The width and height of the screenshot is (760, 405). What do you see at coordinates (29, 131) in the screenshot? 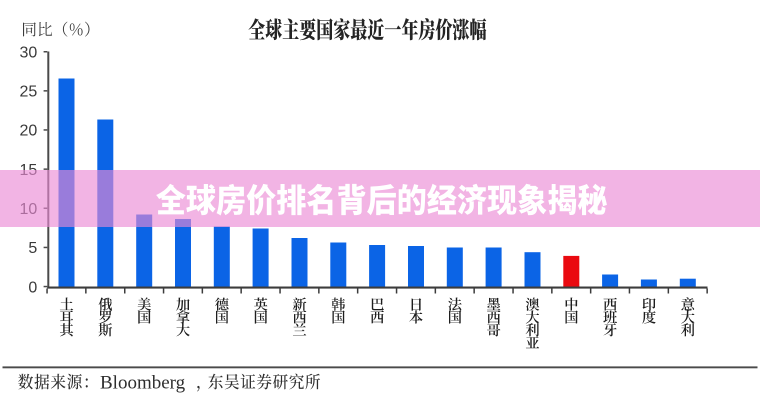
I see `svg-text: 20` at bounding box center [29, 131].